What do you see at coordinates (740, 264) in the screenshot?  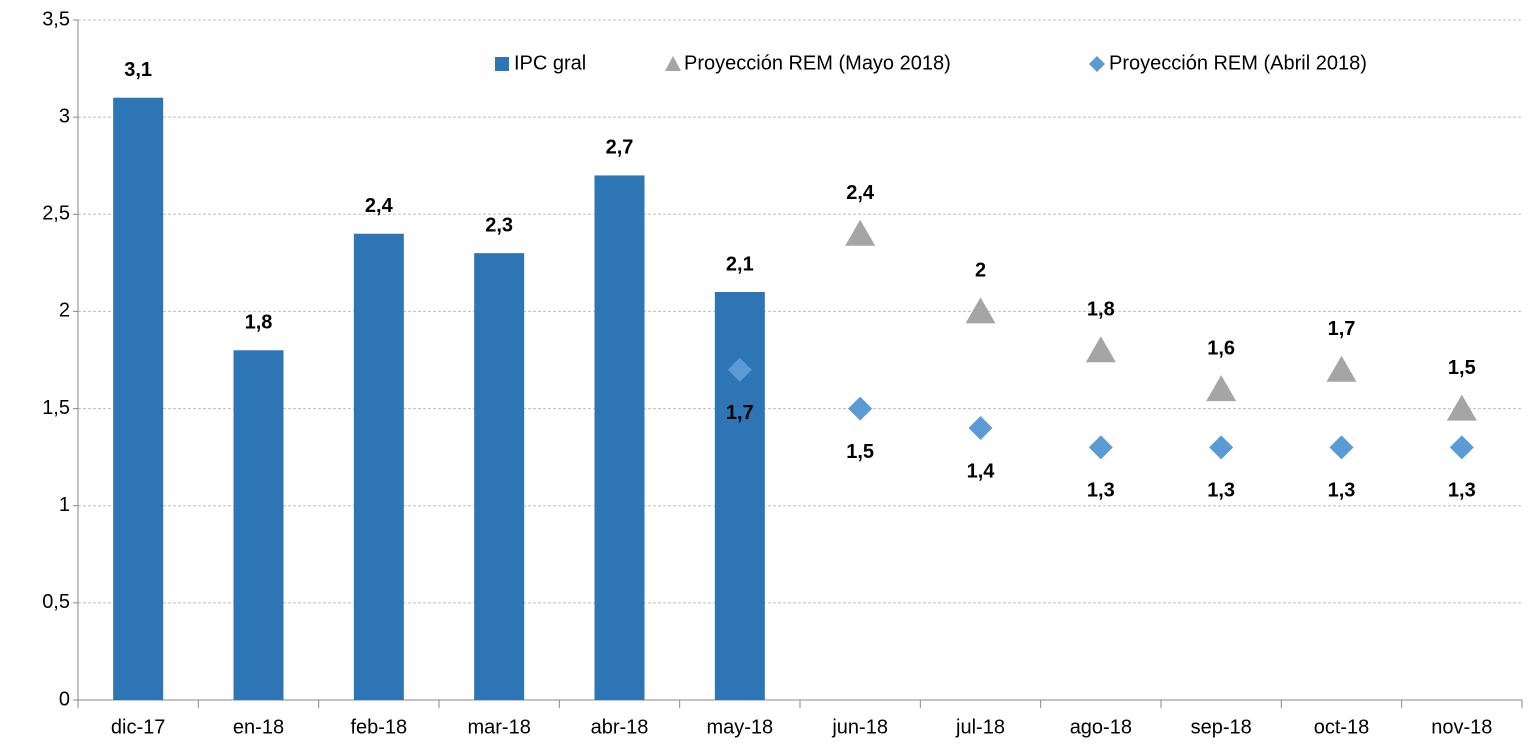 I see `data-label: 2,1` at bounding box center [740, 264].